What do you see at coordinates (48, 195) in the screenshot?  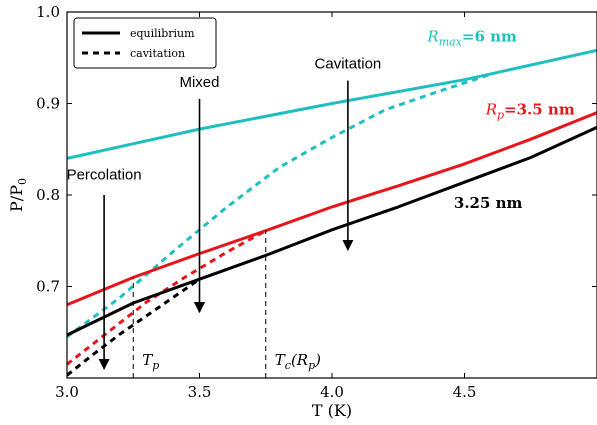 I see `y-tick-label: 0.8` at bounding box center [48, 195].